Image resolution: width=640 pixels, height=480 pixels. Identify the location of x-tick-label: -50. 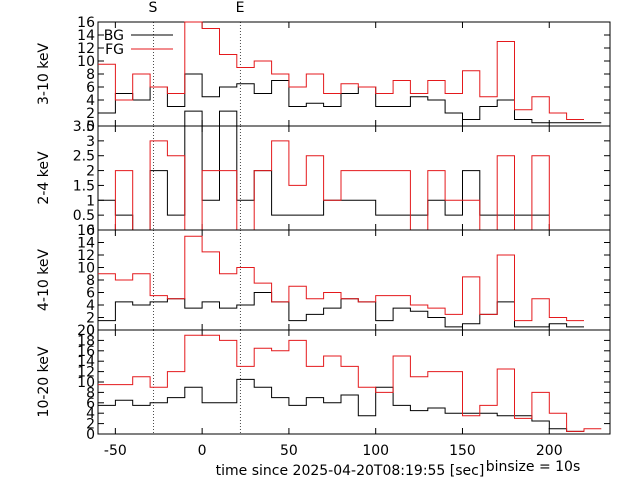
(115, 451).